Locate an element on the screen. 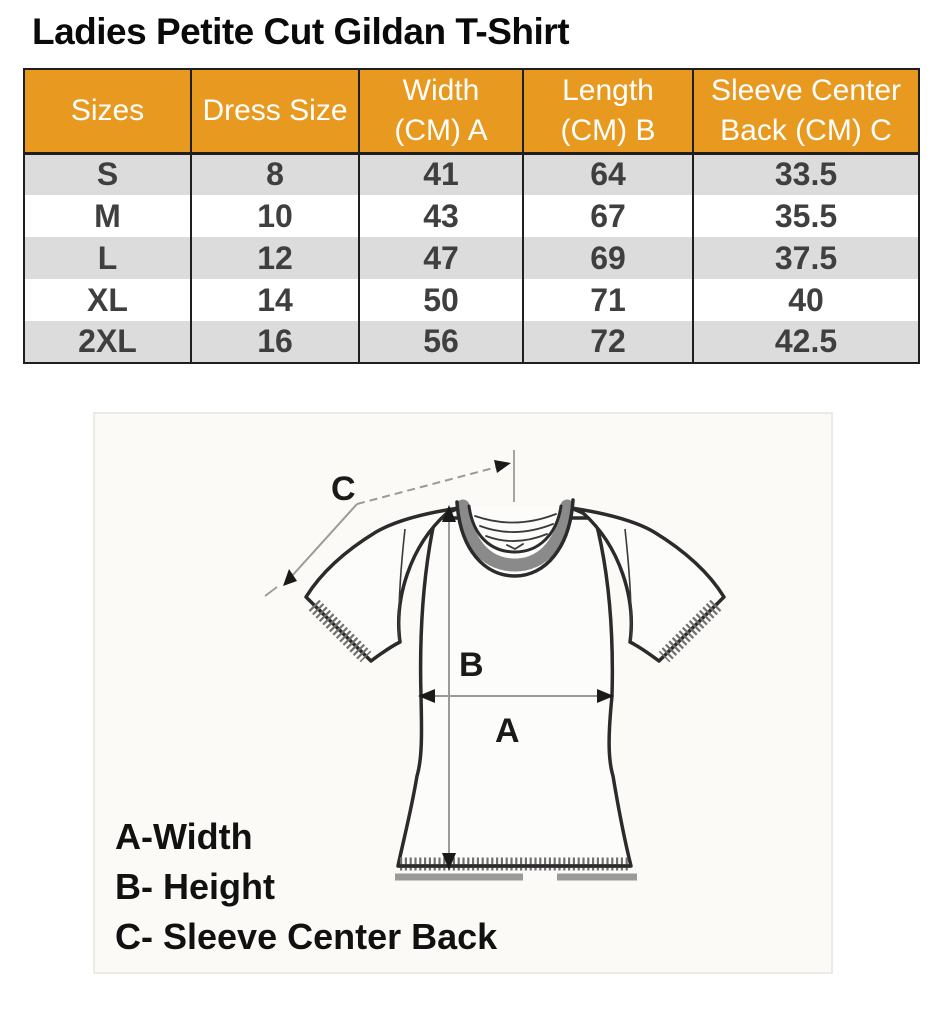  col-header-sizes: Sizes is located at coordinates (107, 111).